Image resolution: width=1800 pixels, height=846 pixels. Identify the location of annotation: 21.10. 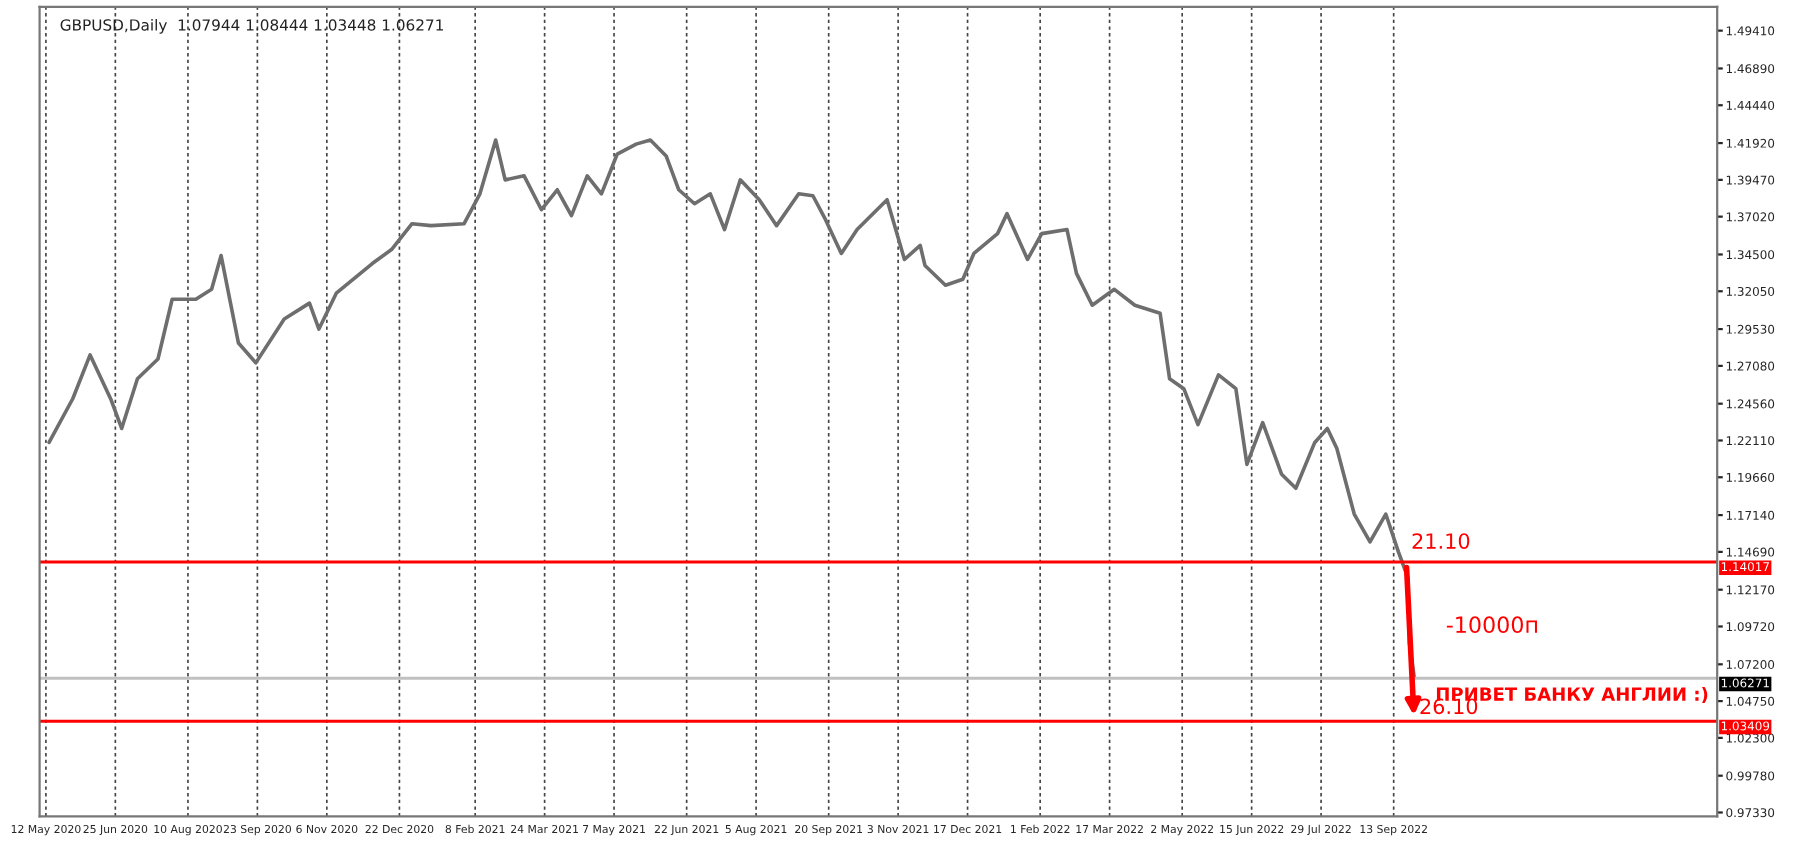
(1441, 541).